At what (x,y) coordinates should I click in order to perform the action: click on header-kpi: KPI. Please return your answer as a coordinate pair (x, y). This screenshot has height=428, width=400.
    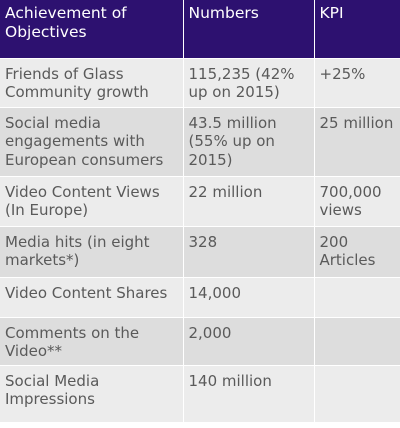
    Looking at the image, I should click on (331, 13).